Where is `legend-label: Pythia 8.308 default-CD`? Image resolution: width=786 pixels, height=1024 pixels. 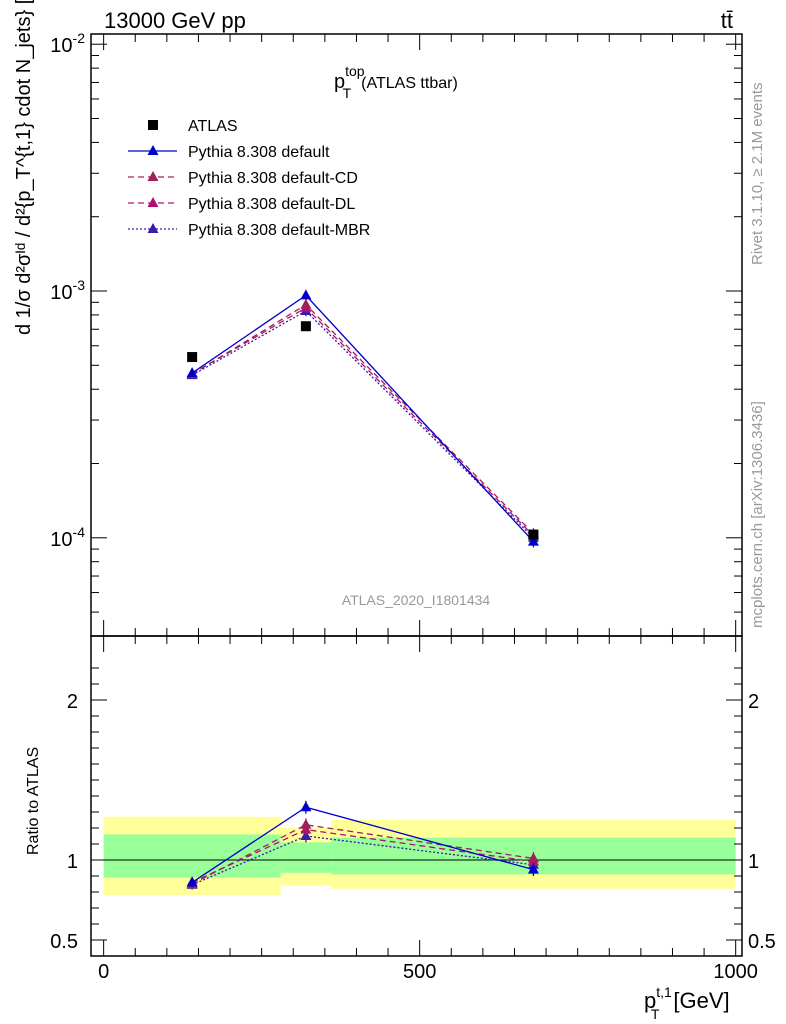 legend-label: Pythia 8.308 default-CD is located at coordinates (273, 178).